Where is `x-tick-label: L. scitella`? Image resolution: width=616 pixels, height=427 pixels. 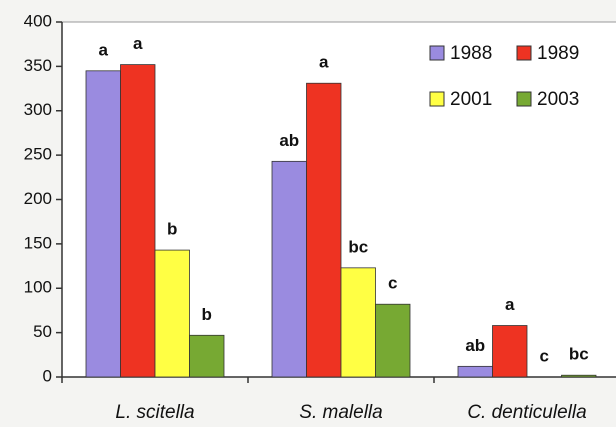
x-tick-label: L. scitella is located at coordinates (154, 412).